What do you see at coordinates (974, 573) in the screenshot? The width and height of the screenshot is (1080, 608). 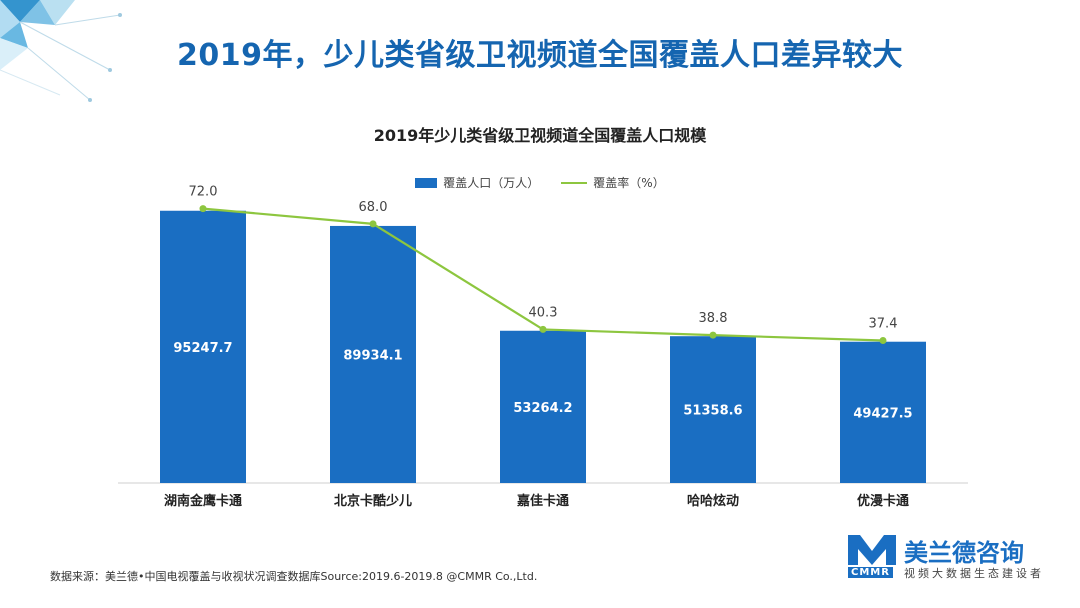 I see `brand-tagline: 视频大数据生态建设者` at bounding box center [974, 573].